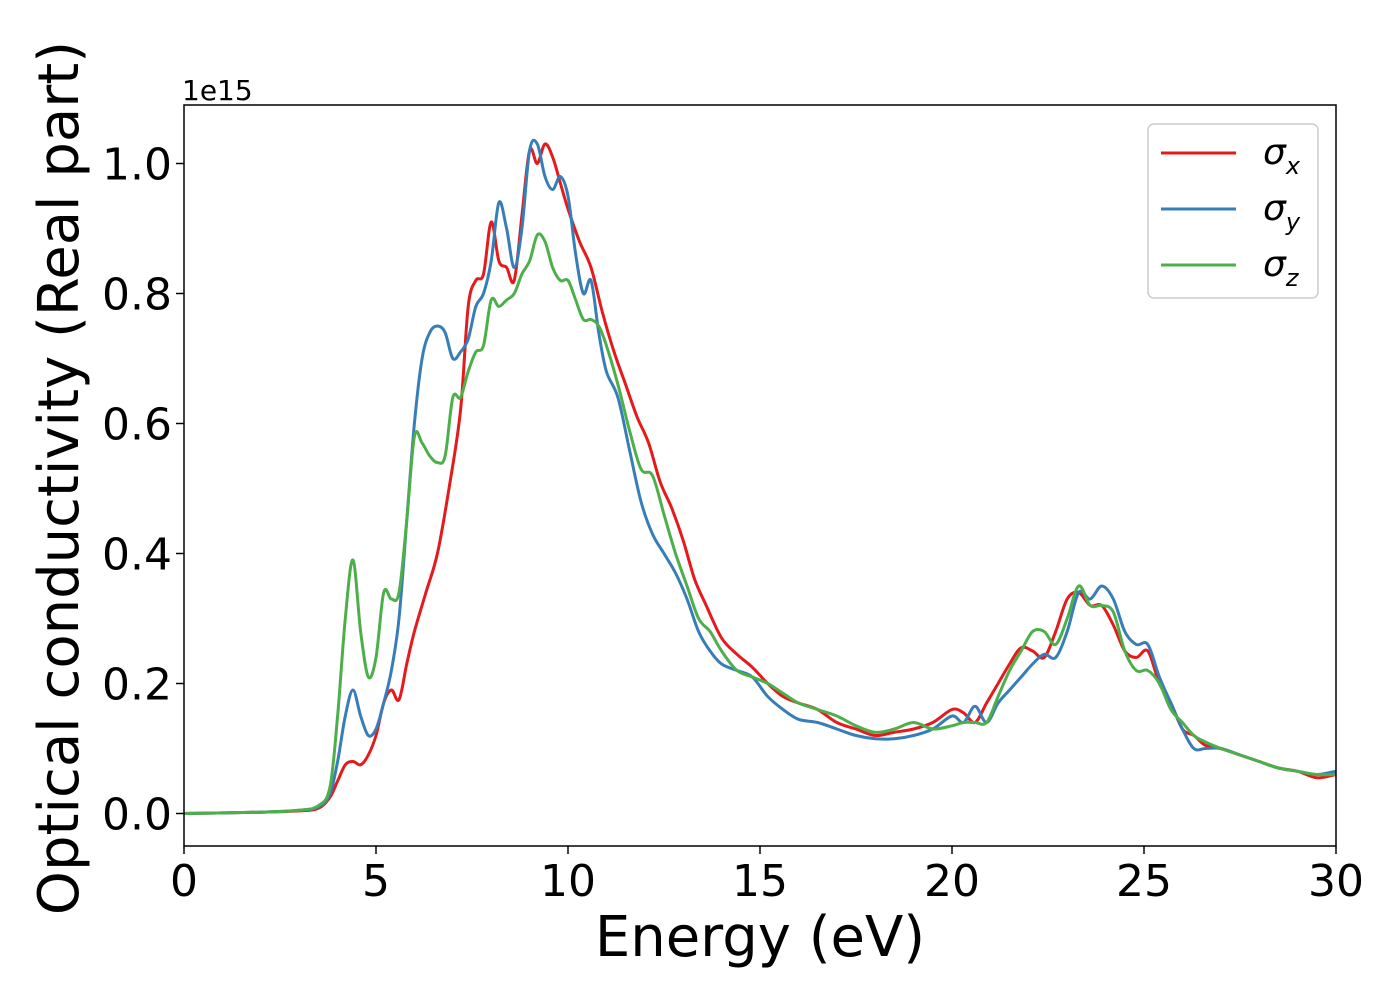 This screenshot has height=1000, width=1400. Describe the element at coordinates (137, 295) in the screenshot. I see `y-tick-label: 0.8` at that location.